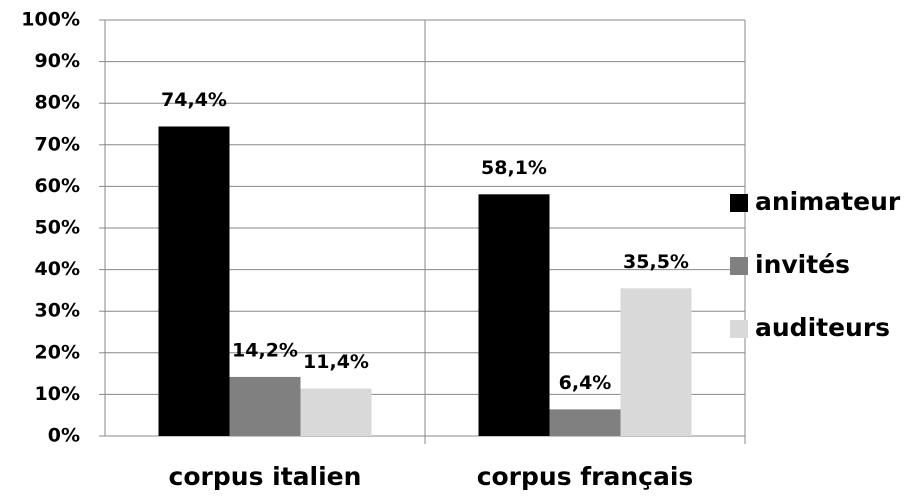 This screenshot has height=497, width=922. I want to click on x-tick-label: corpus italien, so click(265, 476).